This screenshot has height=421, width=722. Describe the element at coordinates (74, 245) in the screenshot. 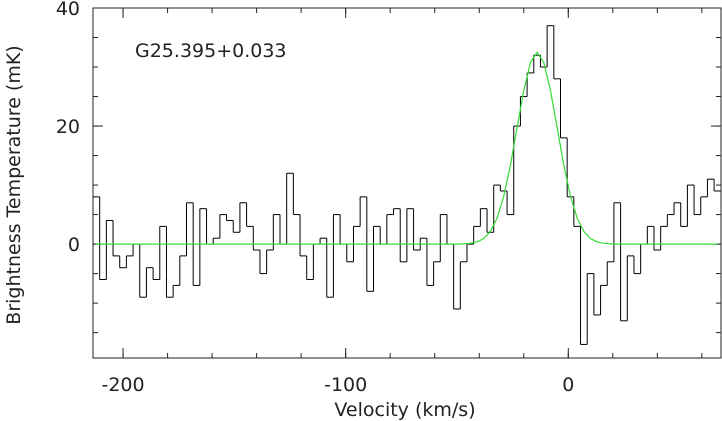

I see `y-tick-label: 0` at that location.